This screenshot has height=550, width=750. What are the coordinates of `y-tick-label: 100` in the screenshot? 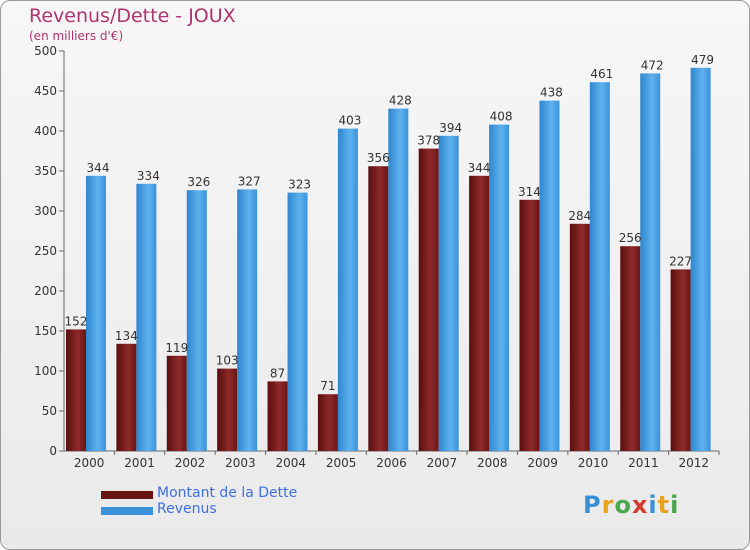 It's located at (45, 371).